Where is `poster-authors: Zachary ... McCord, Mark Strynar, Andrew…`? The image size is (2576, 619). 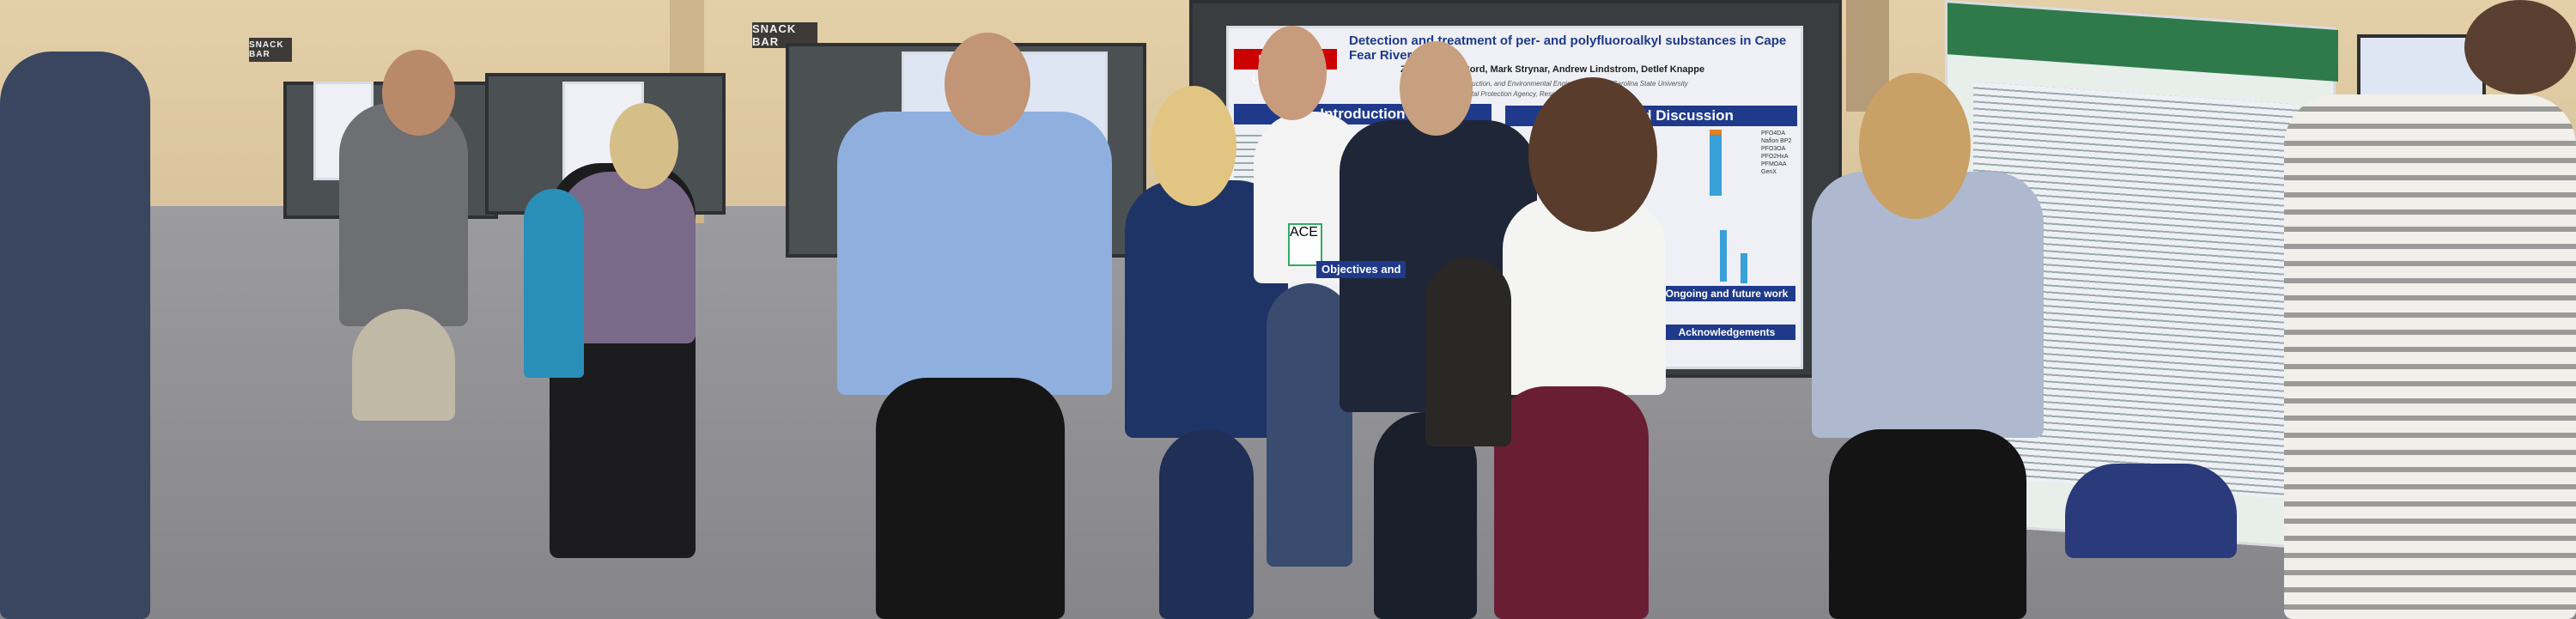 poster-authors: Zachary ... McCord, Mark Strynar, Andrew… is located at coordinates (1553, 69).